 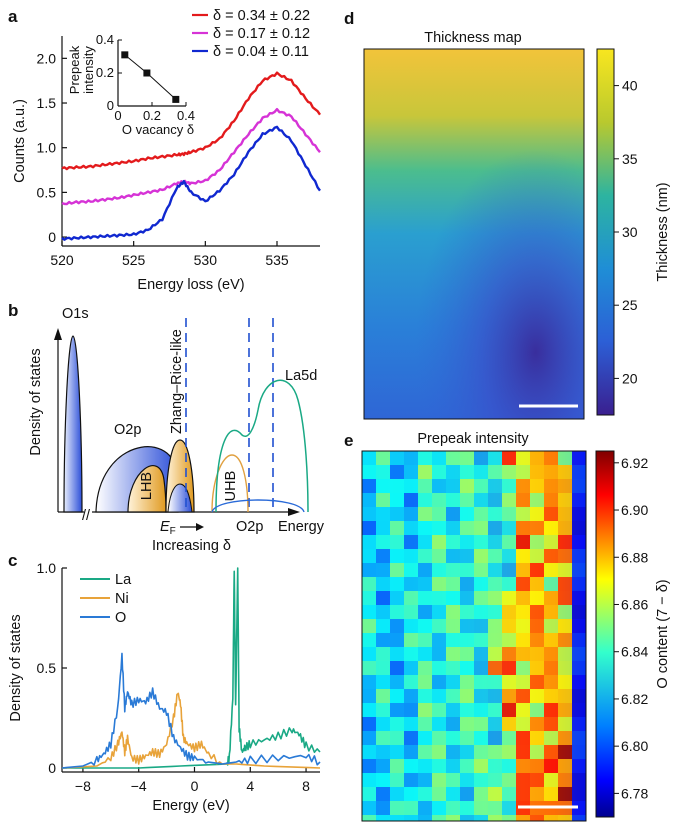 What do you see at coordinates (75, 314) in the screenshot?
I see `o1s-label: O1s` at bounding box center [75, 314].